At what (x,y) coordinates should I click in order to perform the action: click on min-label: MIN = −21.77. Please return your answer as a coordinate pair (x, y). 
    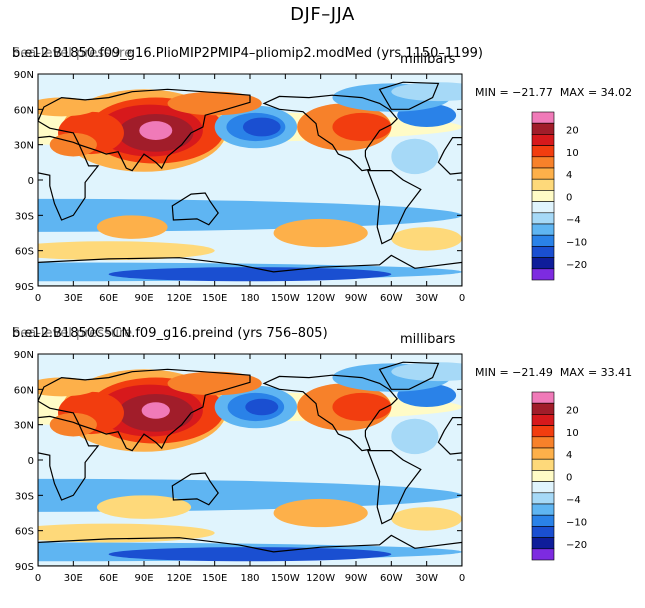
    Looking at the image, I should click on (514, 92).